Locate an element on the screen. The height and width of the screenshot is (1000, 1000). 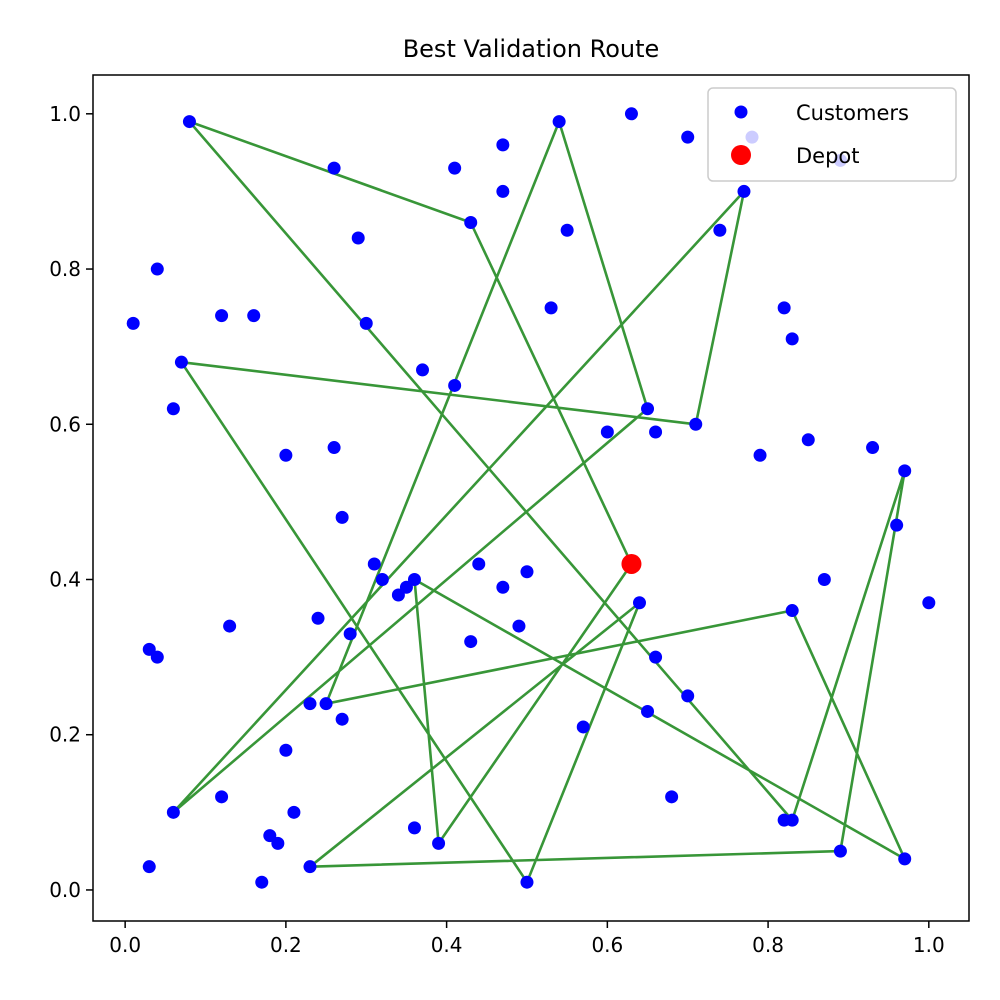
chart-title: Best Validation Route is located at coordinates (531, 49).